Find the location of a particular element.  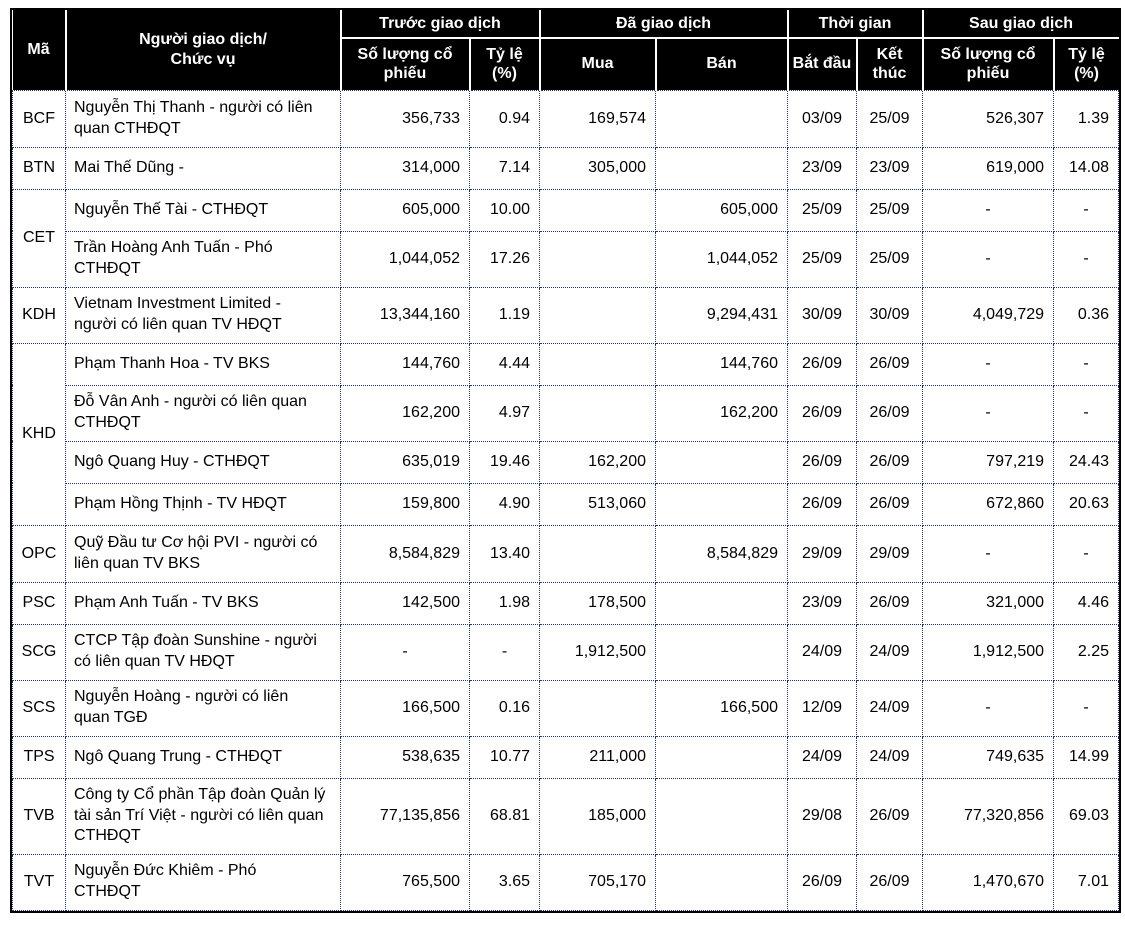

trader-cell: Phạm Hồng Thịnh - TV HĐQT is located at coordinates (203, 504).